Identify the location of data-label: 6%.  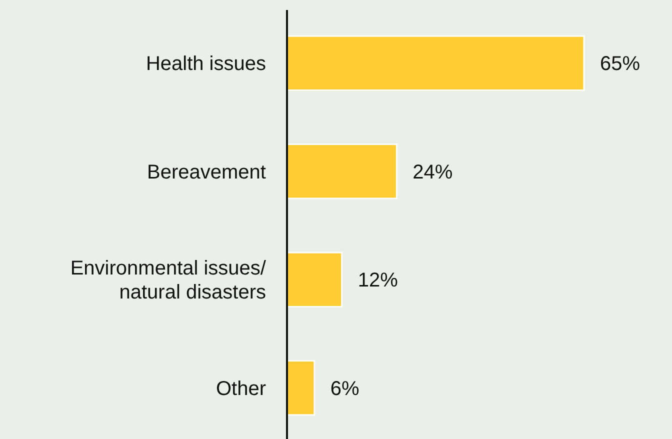
(345, 389).